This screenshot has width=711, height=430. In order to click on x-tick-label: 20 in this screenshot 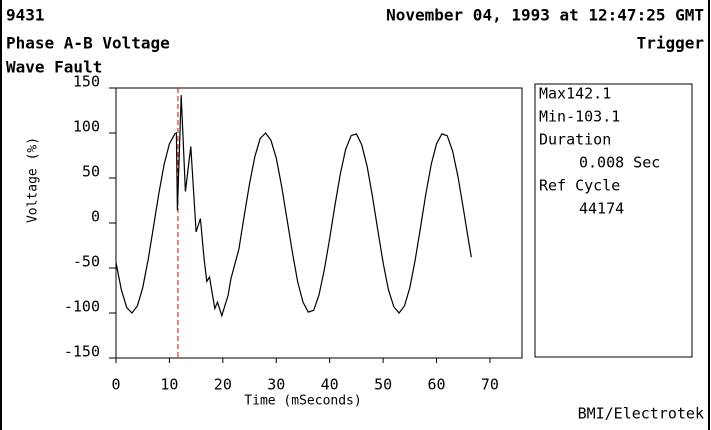, I will do `click(223, 385)`.